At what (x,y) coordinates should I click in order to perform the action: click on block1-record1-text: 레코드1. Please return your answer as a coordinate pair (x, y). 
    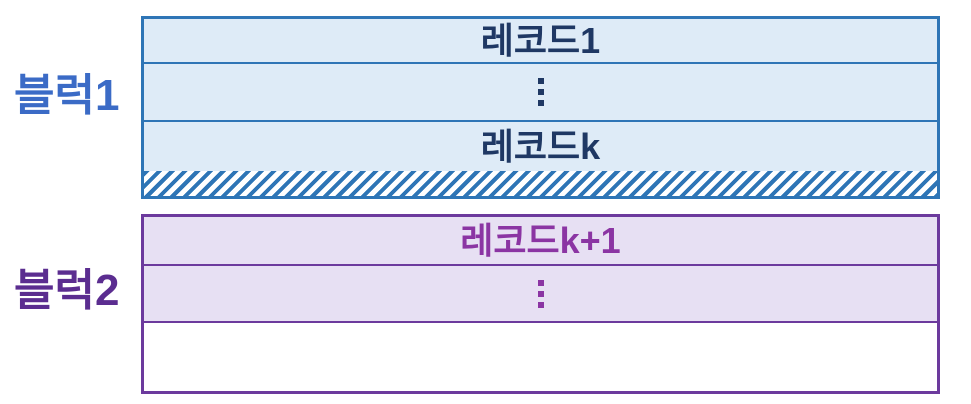
    Looking at the image, I should click on (540, 40).